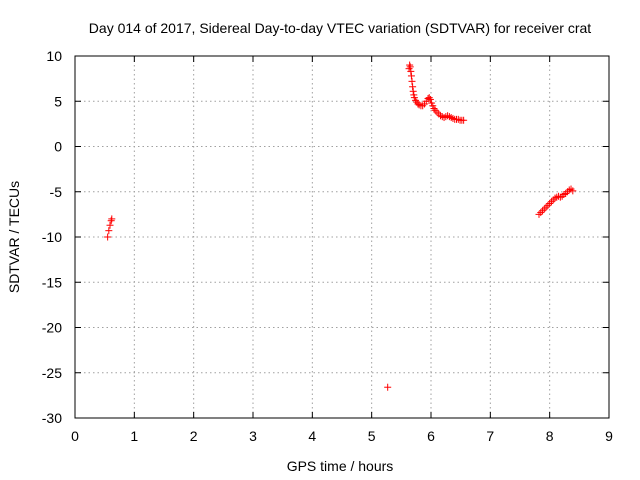  I want to click on x-tick-label: 5, so click(372, 436).